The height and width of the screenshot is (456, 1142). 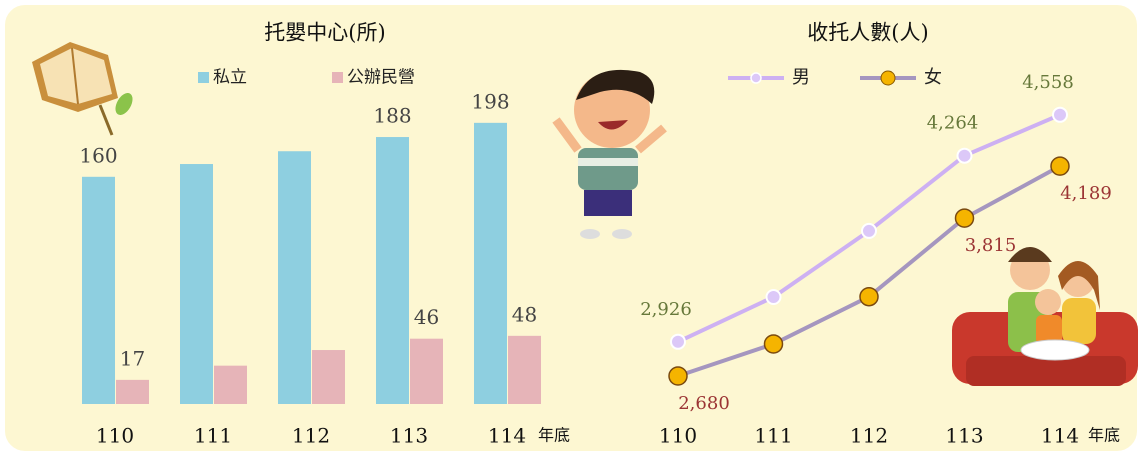 I want to click on family-illustration, so click(x=1045, y=316).